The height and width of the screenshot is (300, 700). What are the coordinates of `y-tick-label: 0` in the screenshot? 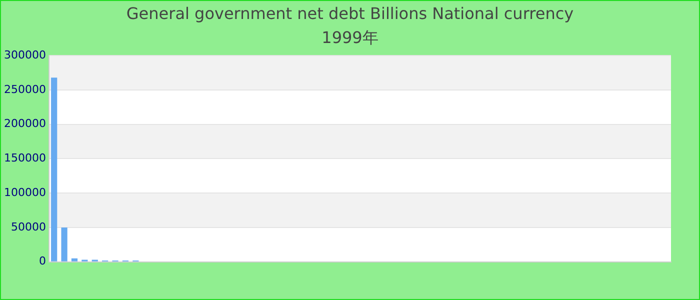 It's located at (42, 261).